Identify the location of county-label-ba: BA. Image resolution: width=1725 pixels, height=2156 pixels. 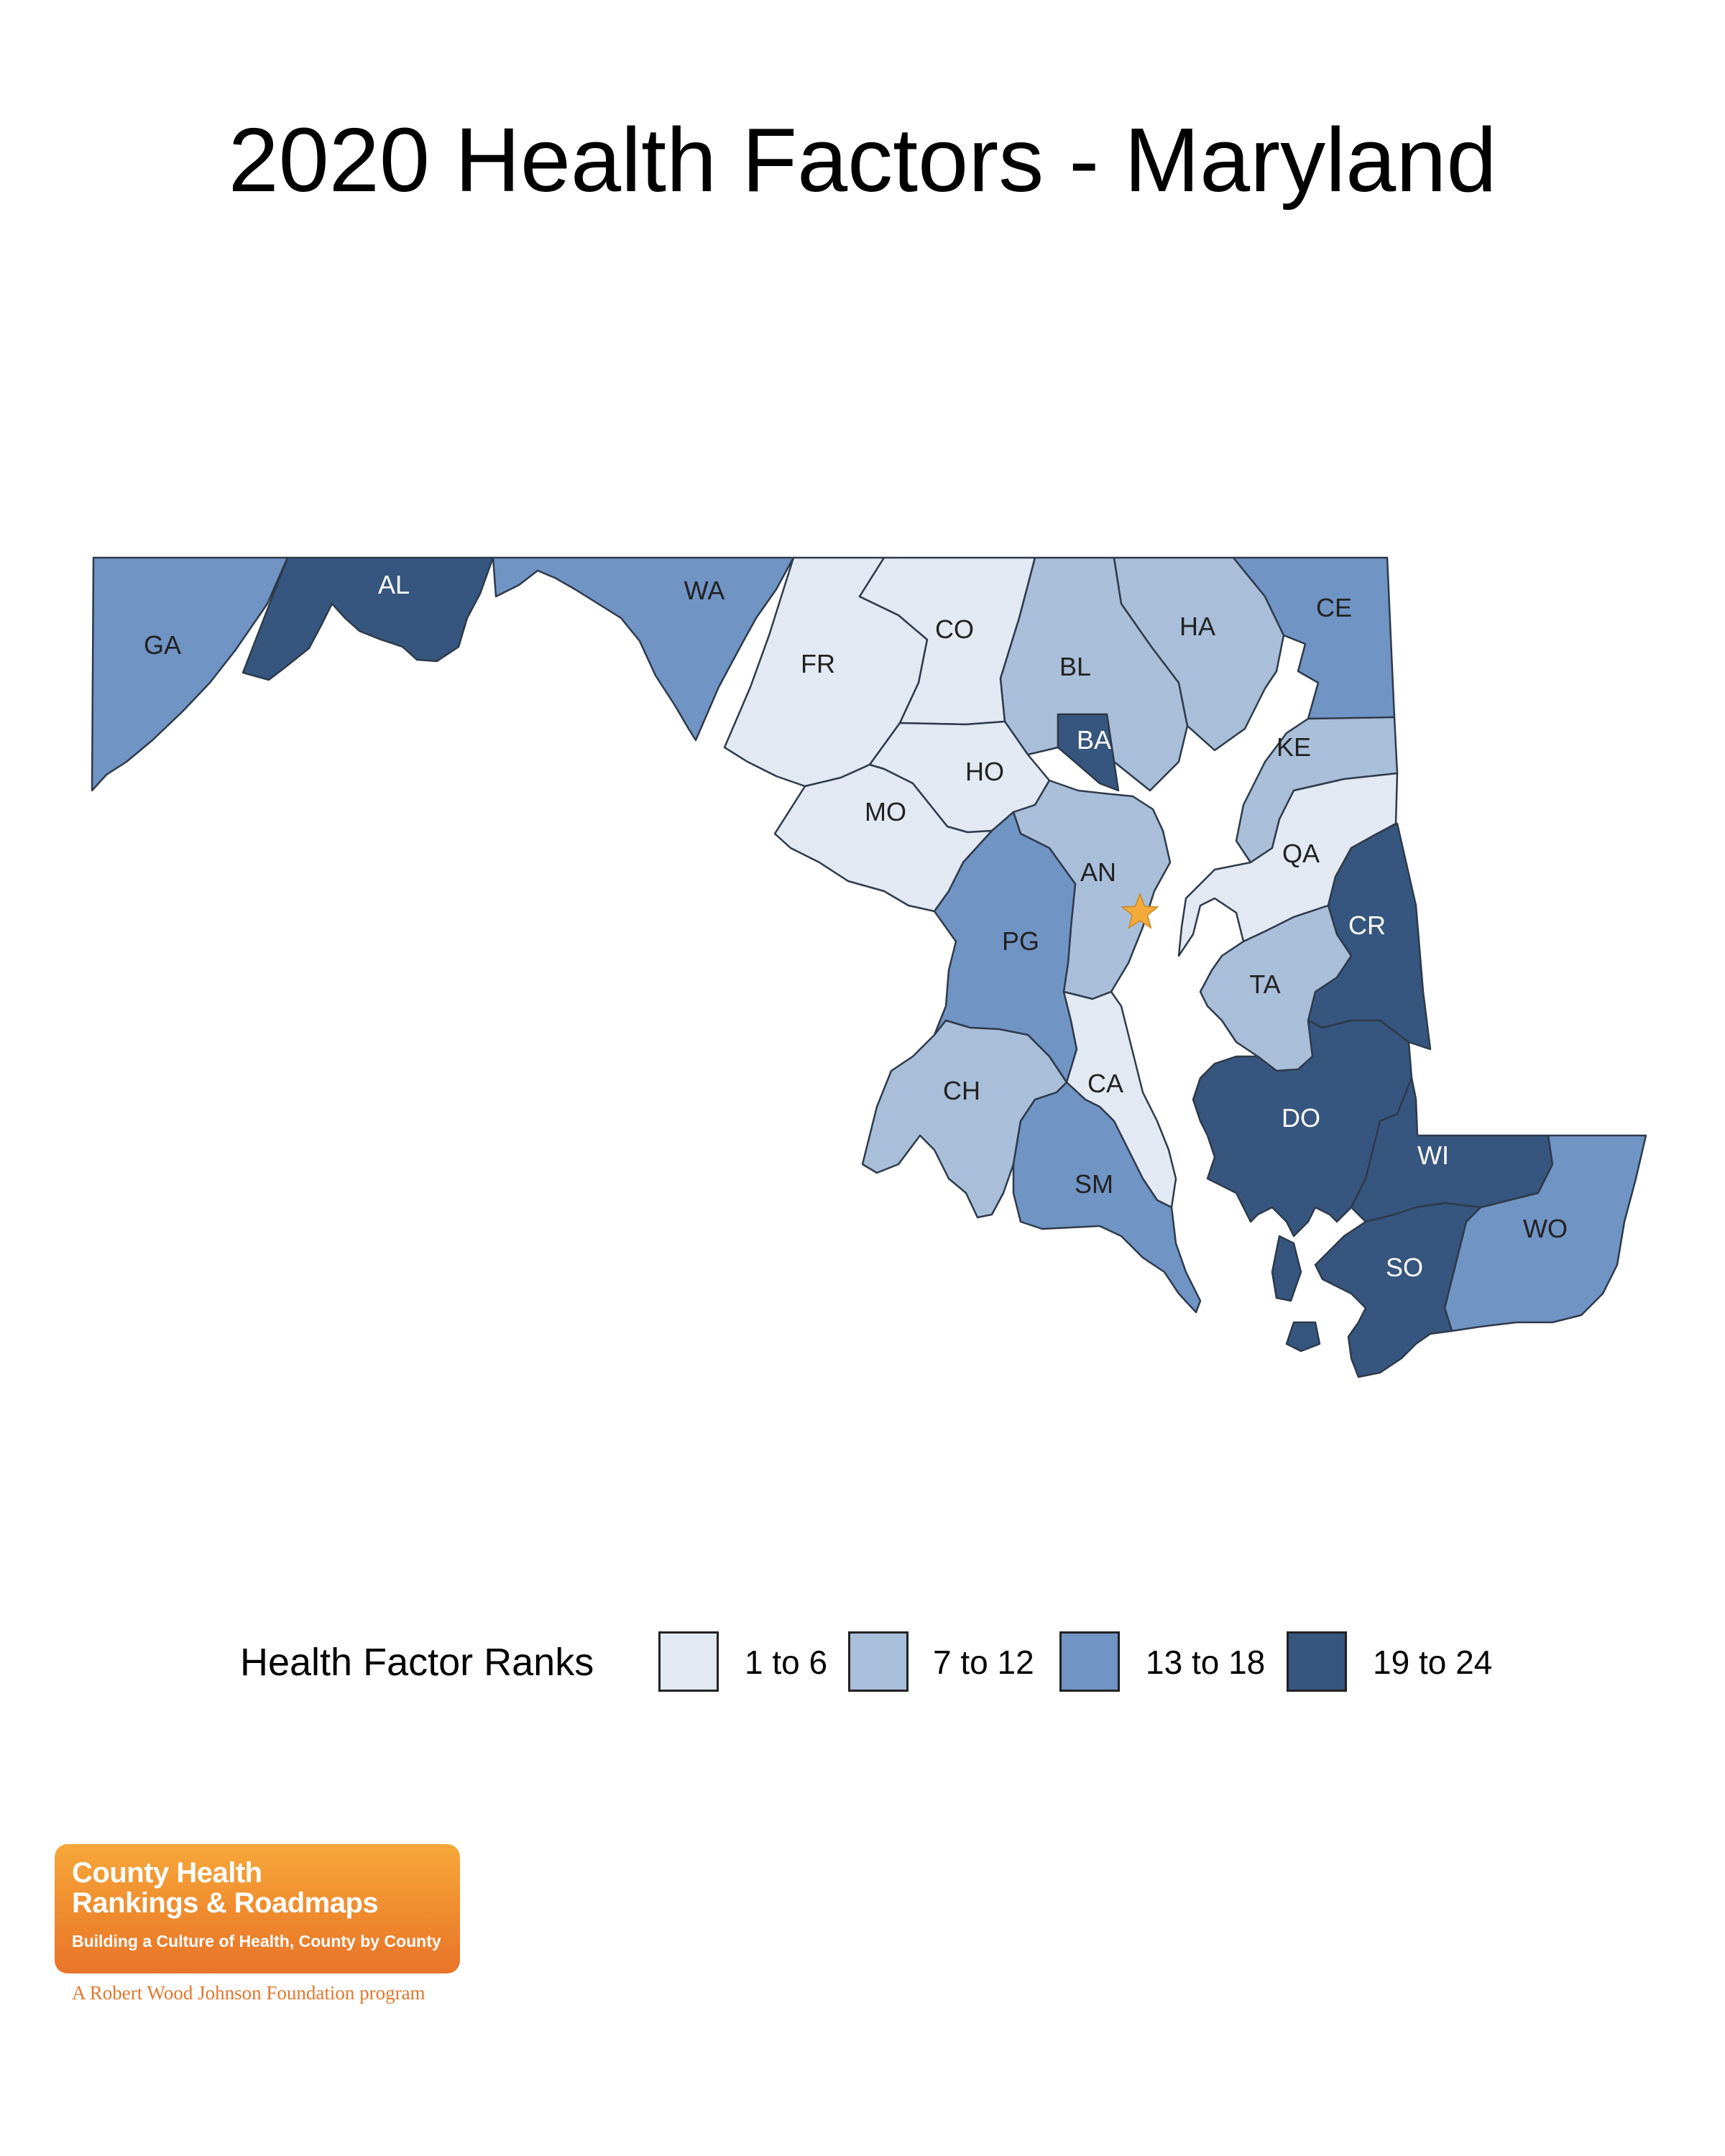
(1094, 740).